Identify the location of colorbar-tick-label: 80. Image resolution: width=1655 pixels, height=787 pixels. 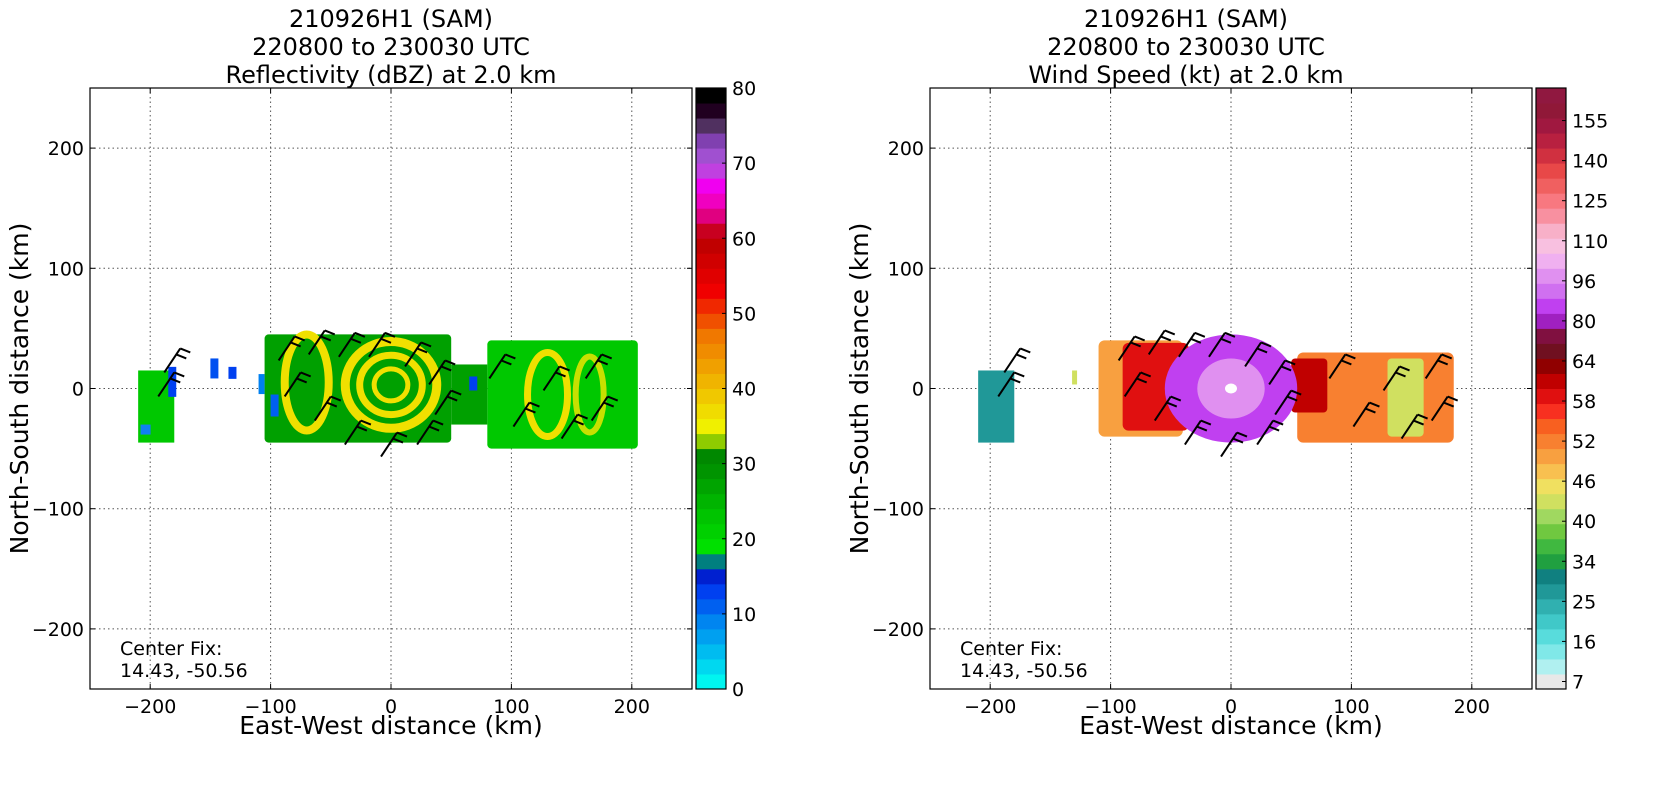
(744, 89).